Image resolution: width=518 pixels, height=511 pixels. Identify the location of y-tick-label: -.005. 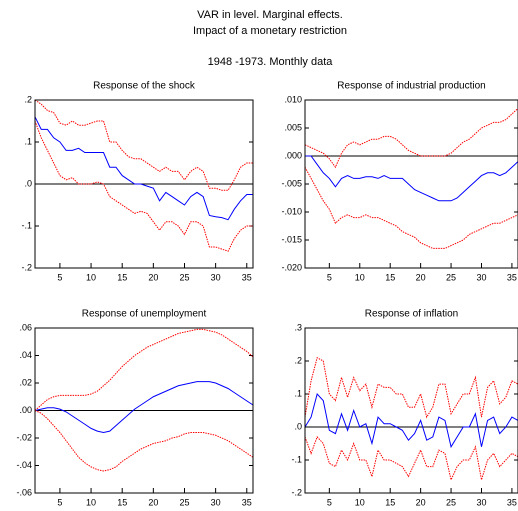
(291, 183).